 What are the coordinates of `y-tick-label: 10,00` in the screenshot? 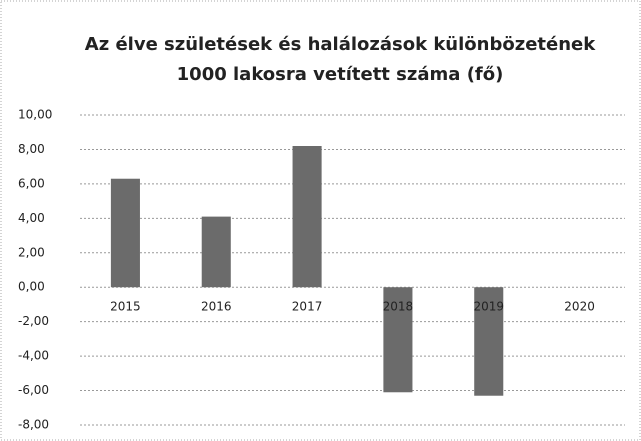 It's located at (35, 115).